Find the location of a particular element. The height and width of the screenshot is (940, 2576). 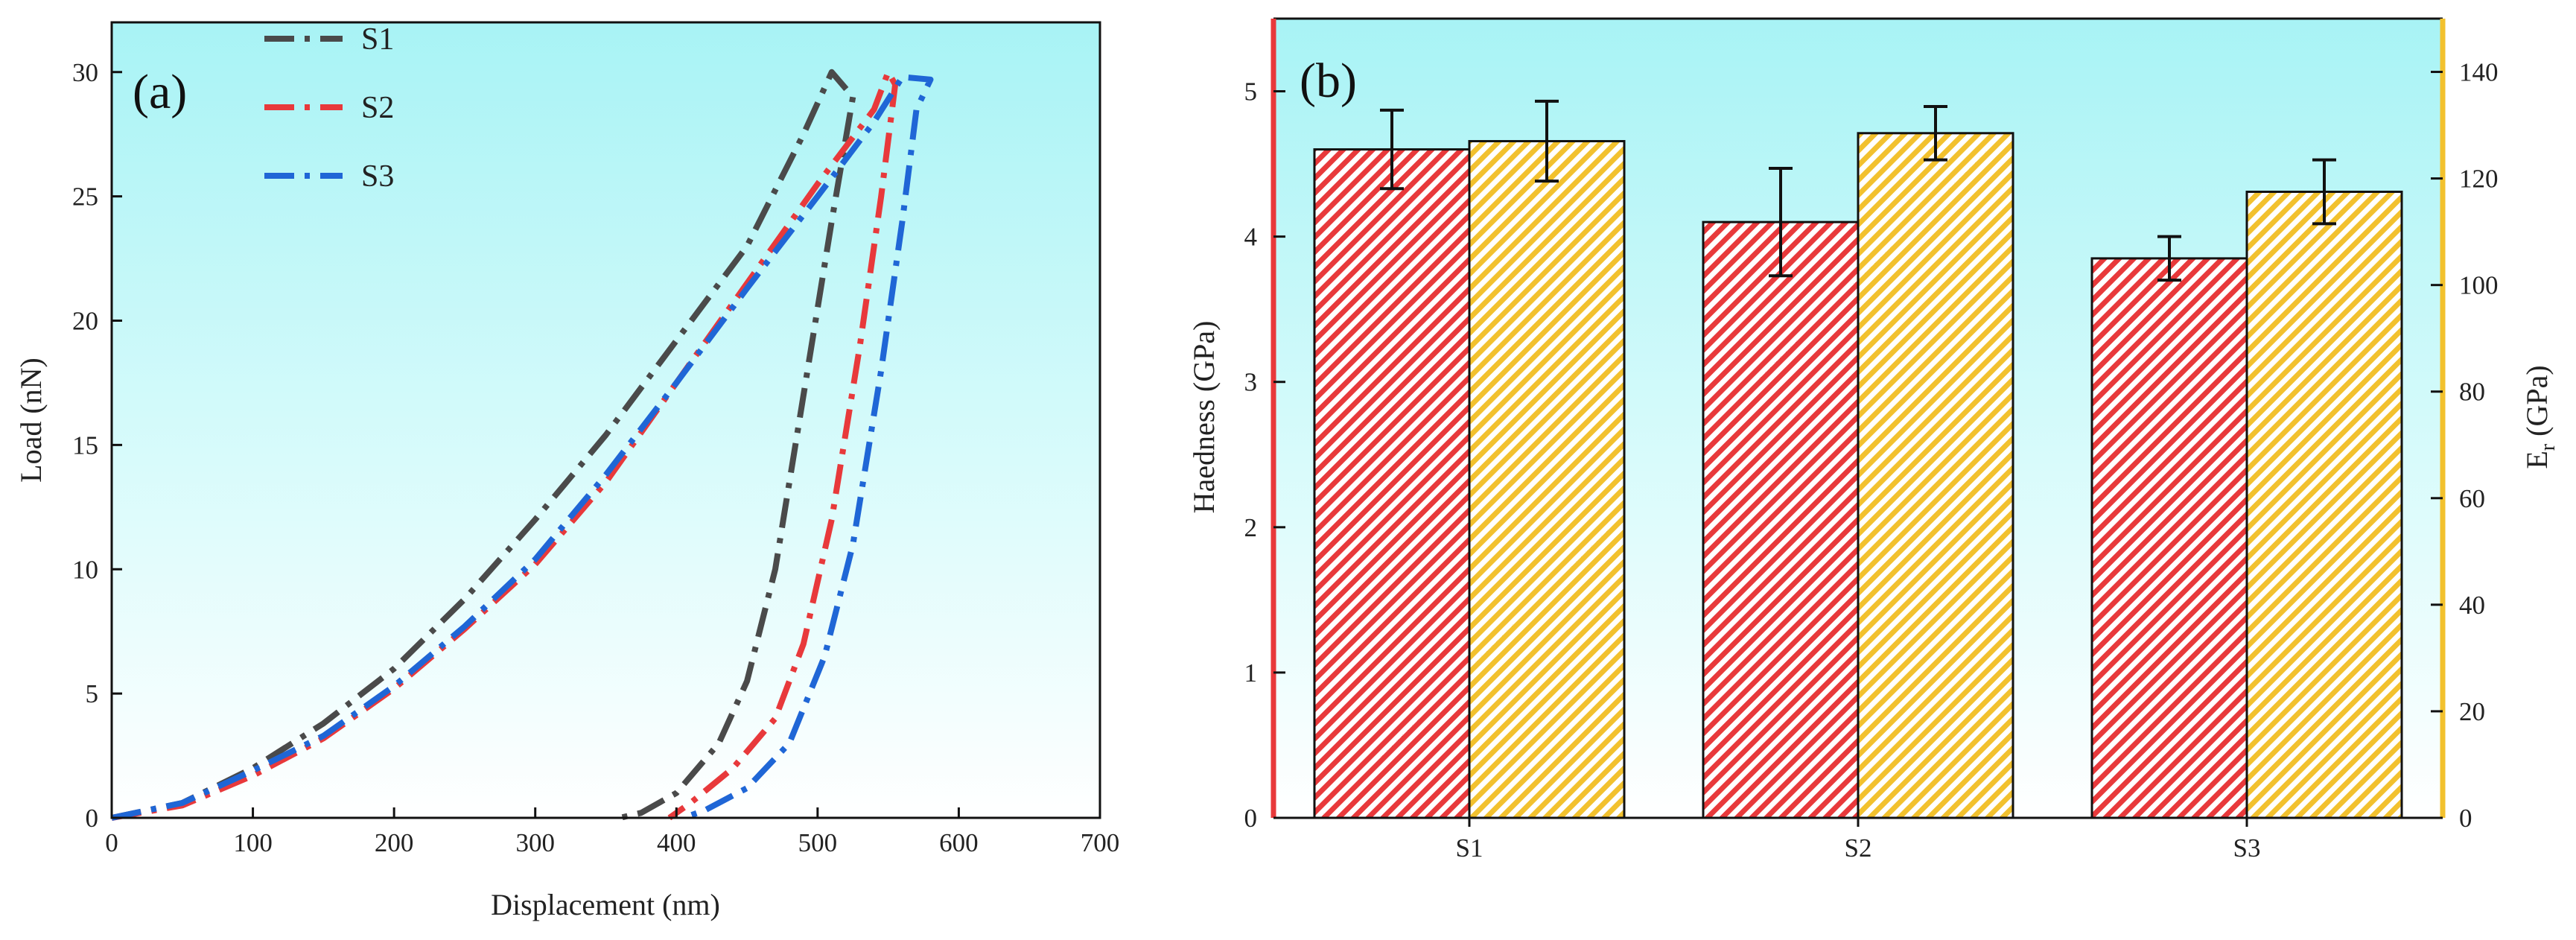

left-tick-label-b: 4 is located at coordinates (1251, 238).